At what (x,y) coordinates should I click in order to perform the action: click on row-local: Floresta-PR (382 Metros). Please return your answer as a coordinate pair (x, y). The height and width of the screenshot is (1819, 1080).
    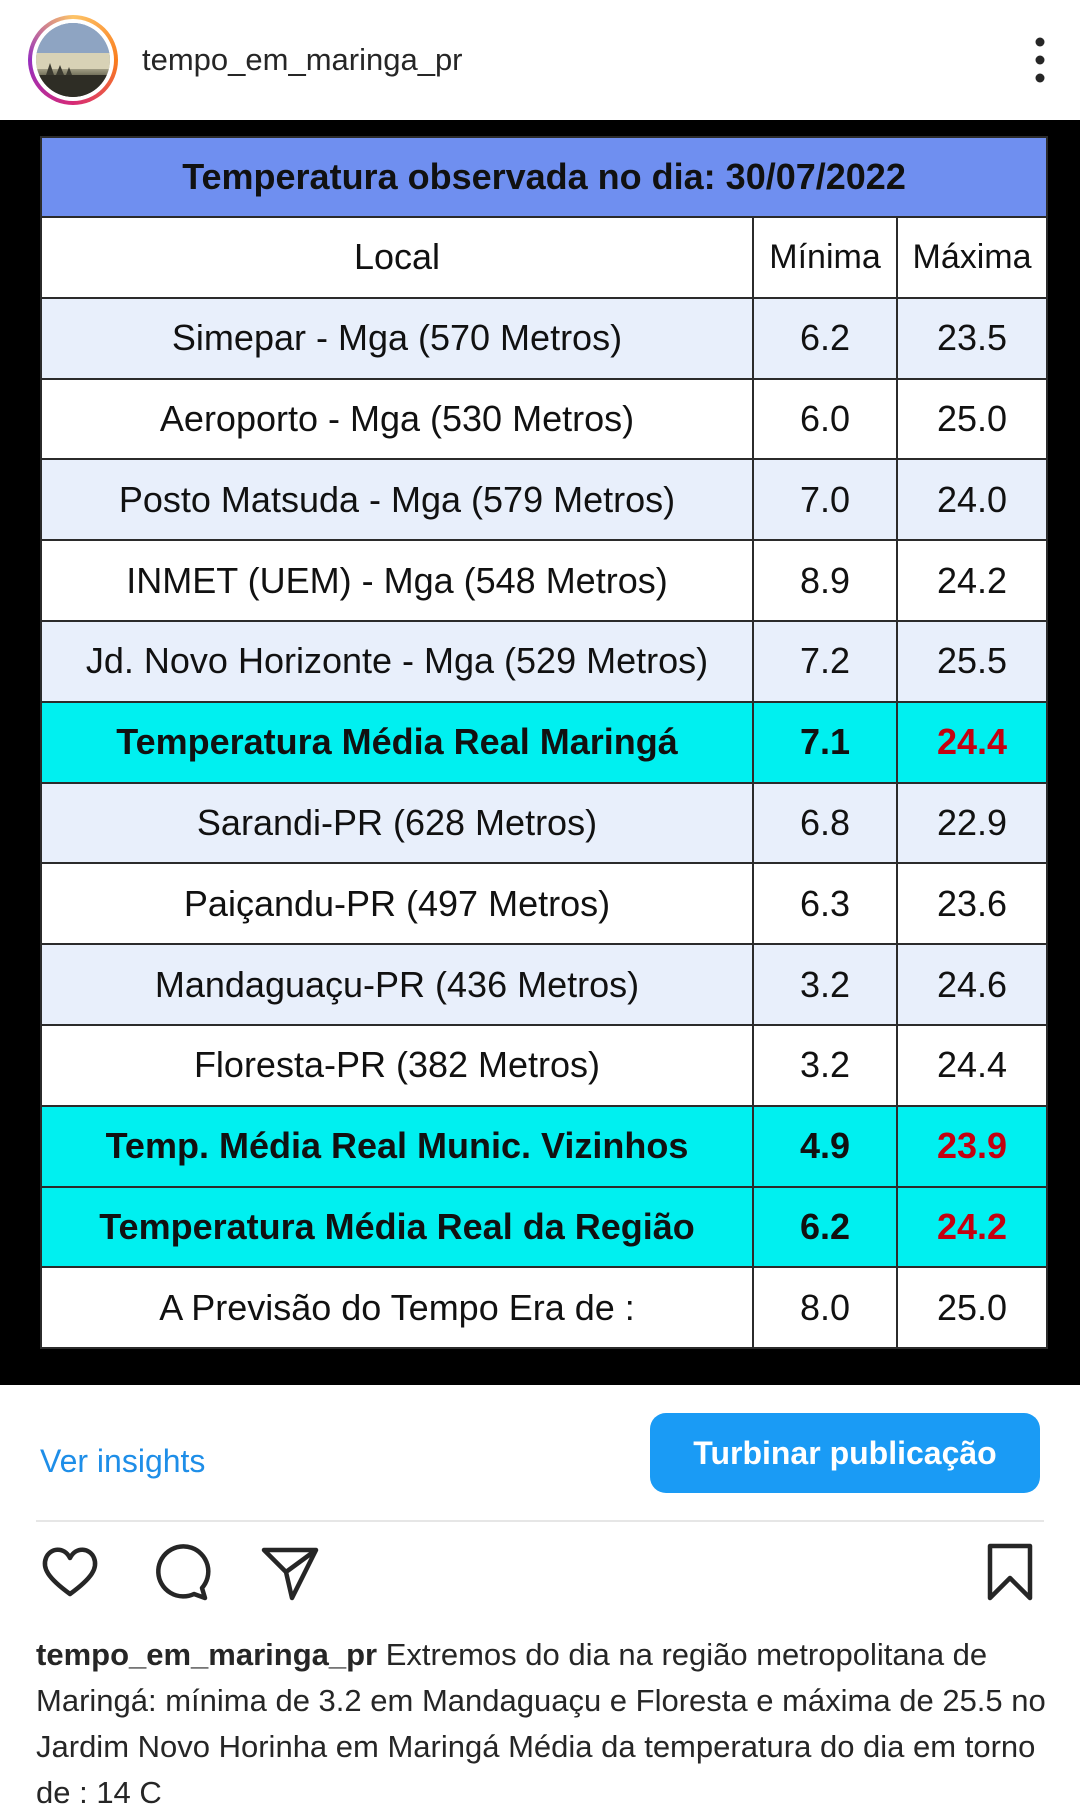
    Looking at the image, I should click on (397, 1065).